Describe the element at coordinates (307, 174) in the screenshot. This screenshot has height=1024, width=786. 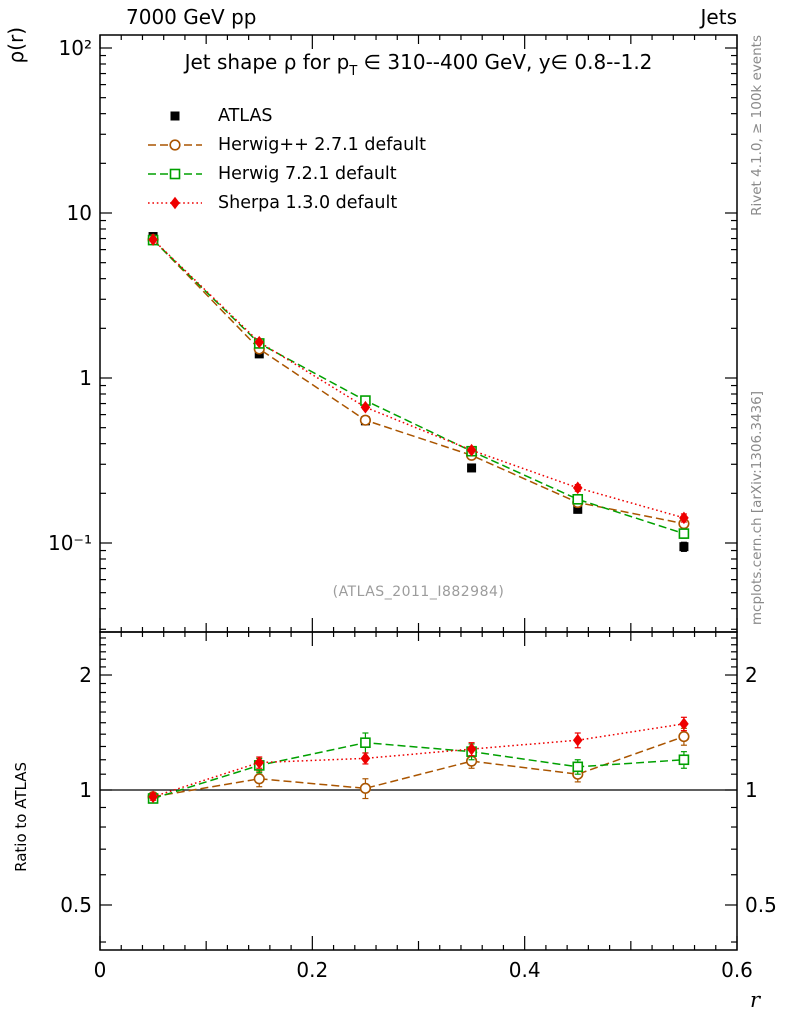
I see `legend-label: Herwig 7.2.1 default` at that location.